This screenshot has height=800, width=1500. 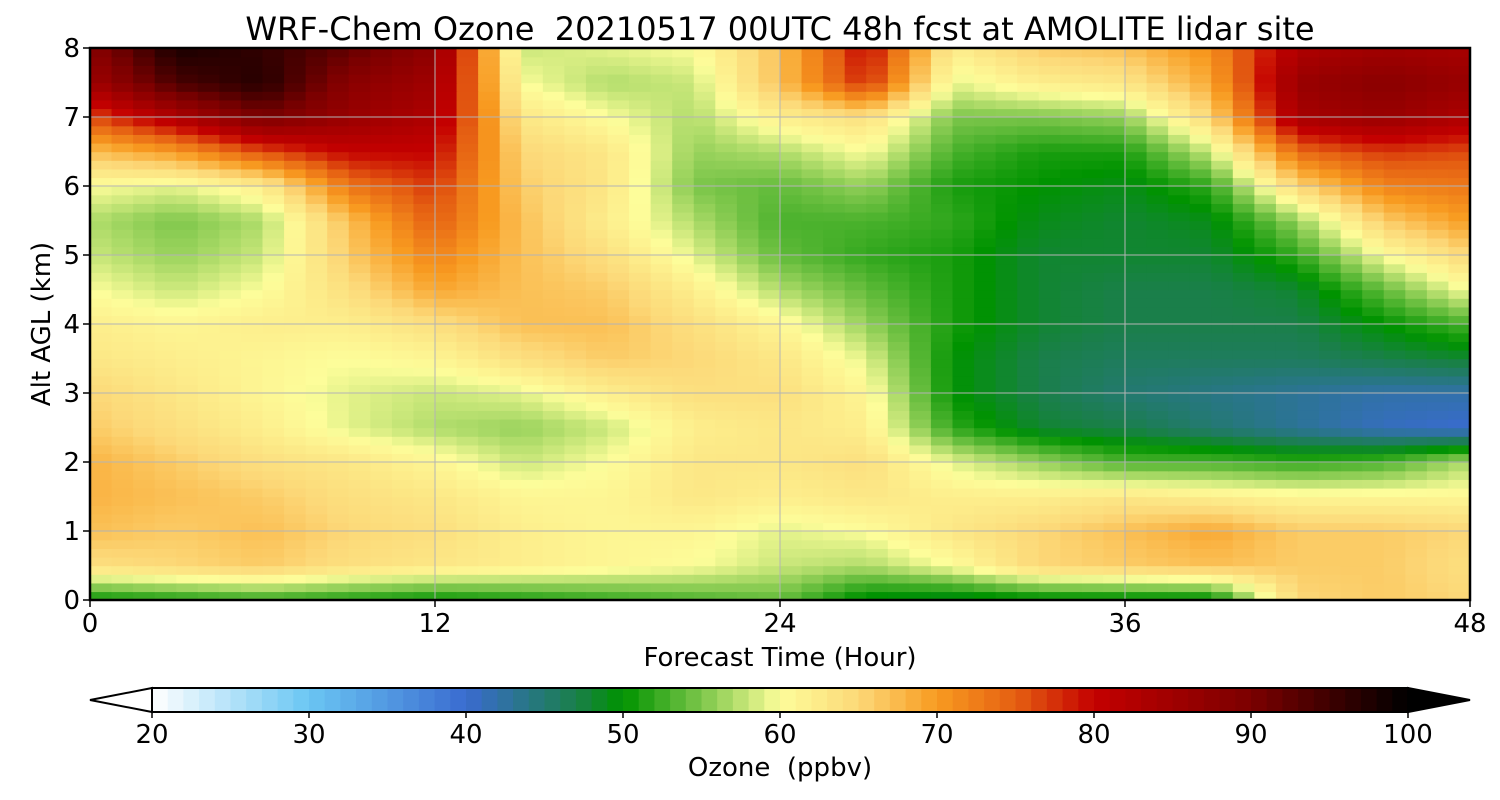 I want to click on x-tick-label: 24, so click(x=779, y=624).